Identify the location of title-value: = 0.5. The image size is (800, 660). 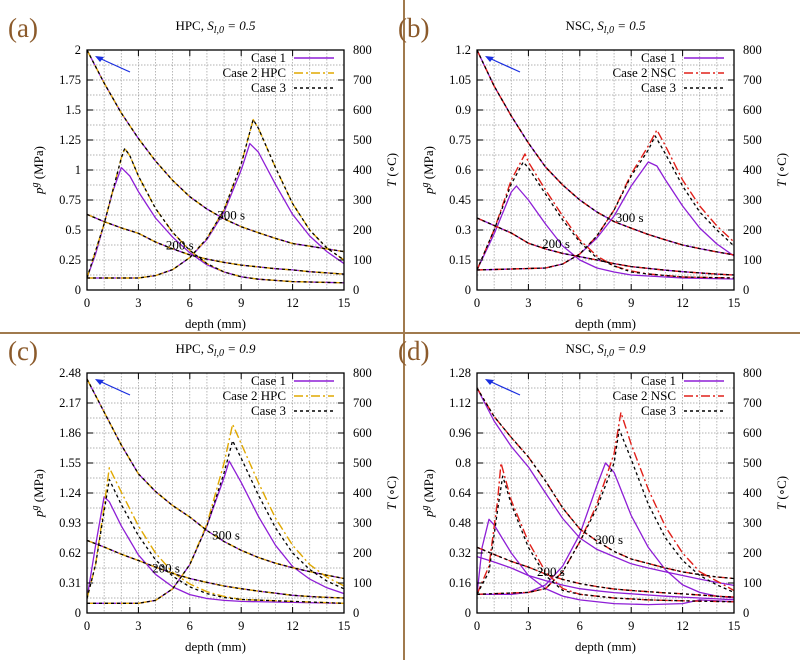
(240, 25).